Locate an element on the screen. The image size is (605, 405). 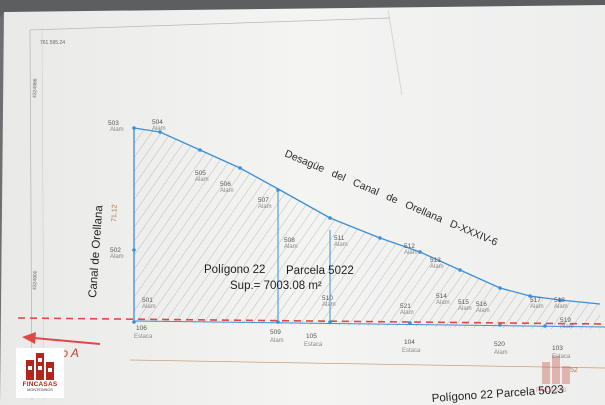
lower-line is located at coordinates (367, 364).